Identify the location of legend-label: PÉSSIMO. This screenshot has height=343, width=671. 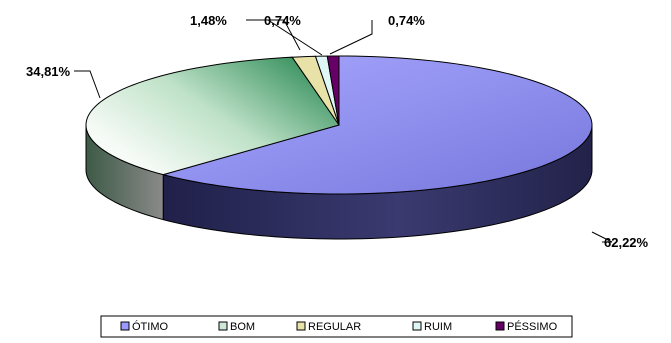
(532, 326).